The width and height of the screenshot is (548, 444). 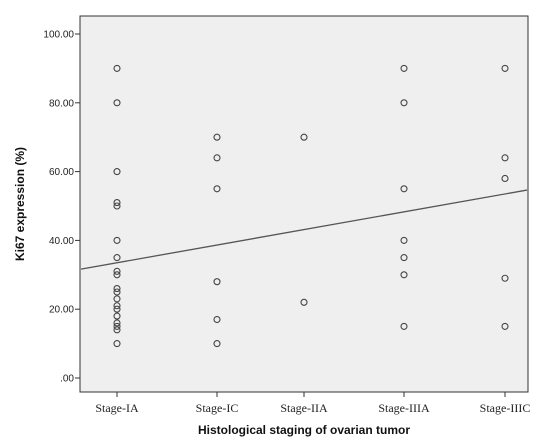 I want to click on y-tick-label: 40.00, so click(x=61, y=241).